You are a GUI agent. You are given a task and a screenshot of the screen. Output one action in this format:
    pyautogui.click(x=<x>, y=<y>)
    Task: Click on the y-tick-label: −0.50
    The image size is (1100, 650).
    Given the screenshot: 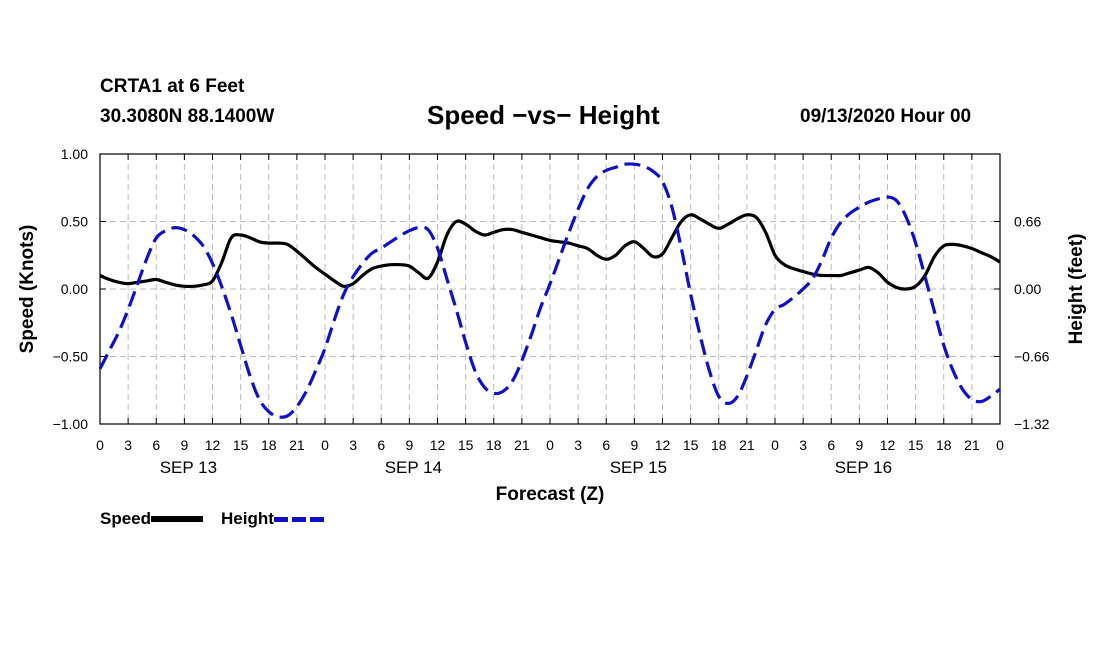 What is the action you would take?
    pyautogui.click(x=71, y=357)
    